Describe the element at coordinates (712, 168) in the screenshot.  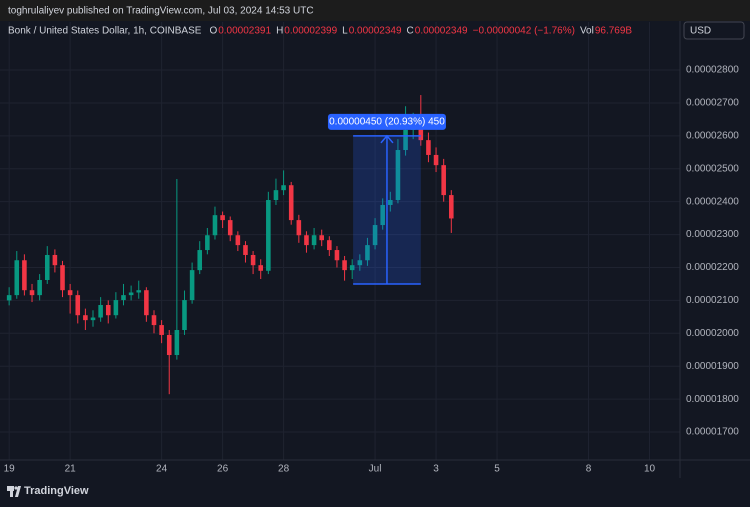
I see `y-tick-label: 0.00002500` at that location.